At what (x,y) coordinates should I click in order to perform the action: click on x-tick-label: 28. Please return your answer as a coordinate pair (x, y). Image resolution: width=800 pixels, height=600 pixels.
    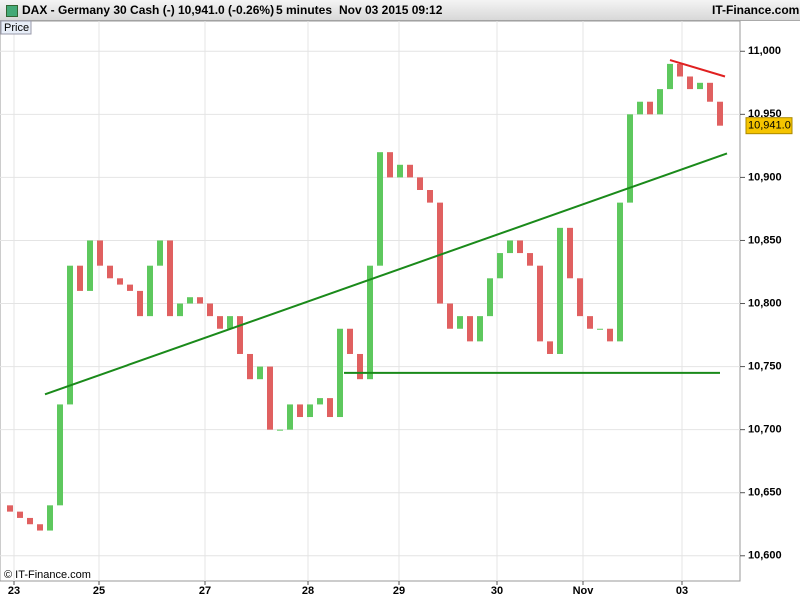
    Looking at the image, I should click on (308, 591).